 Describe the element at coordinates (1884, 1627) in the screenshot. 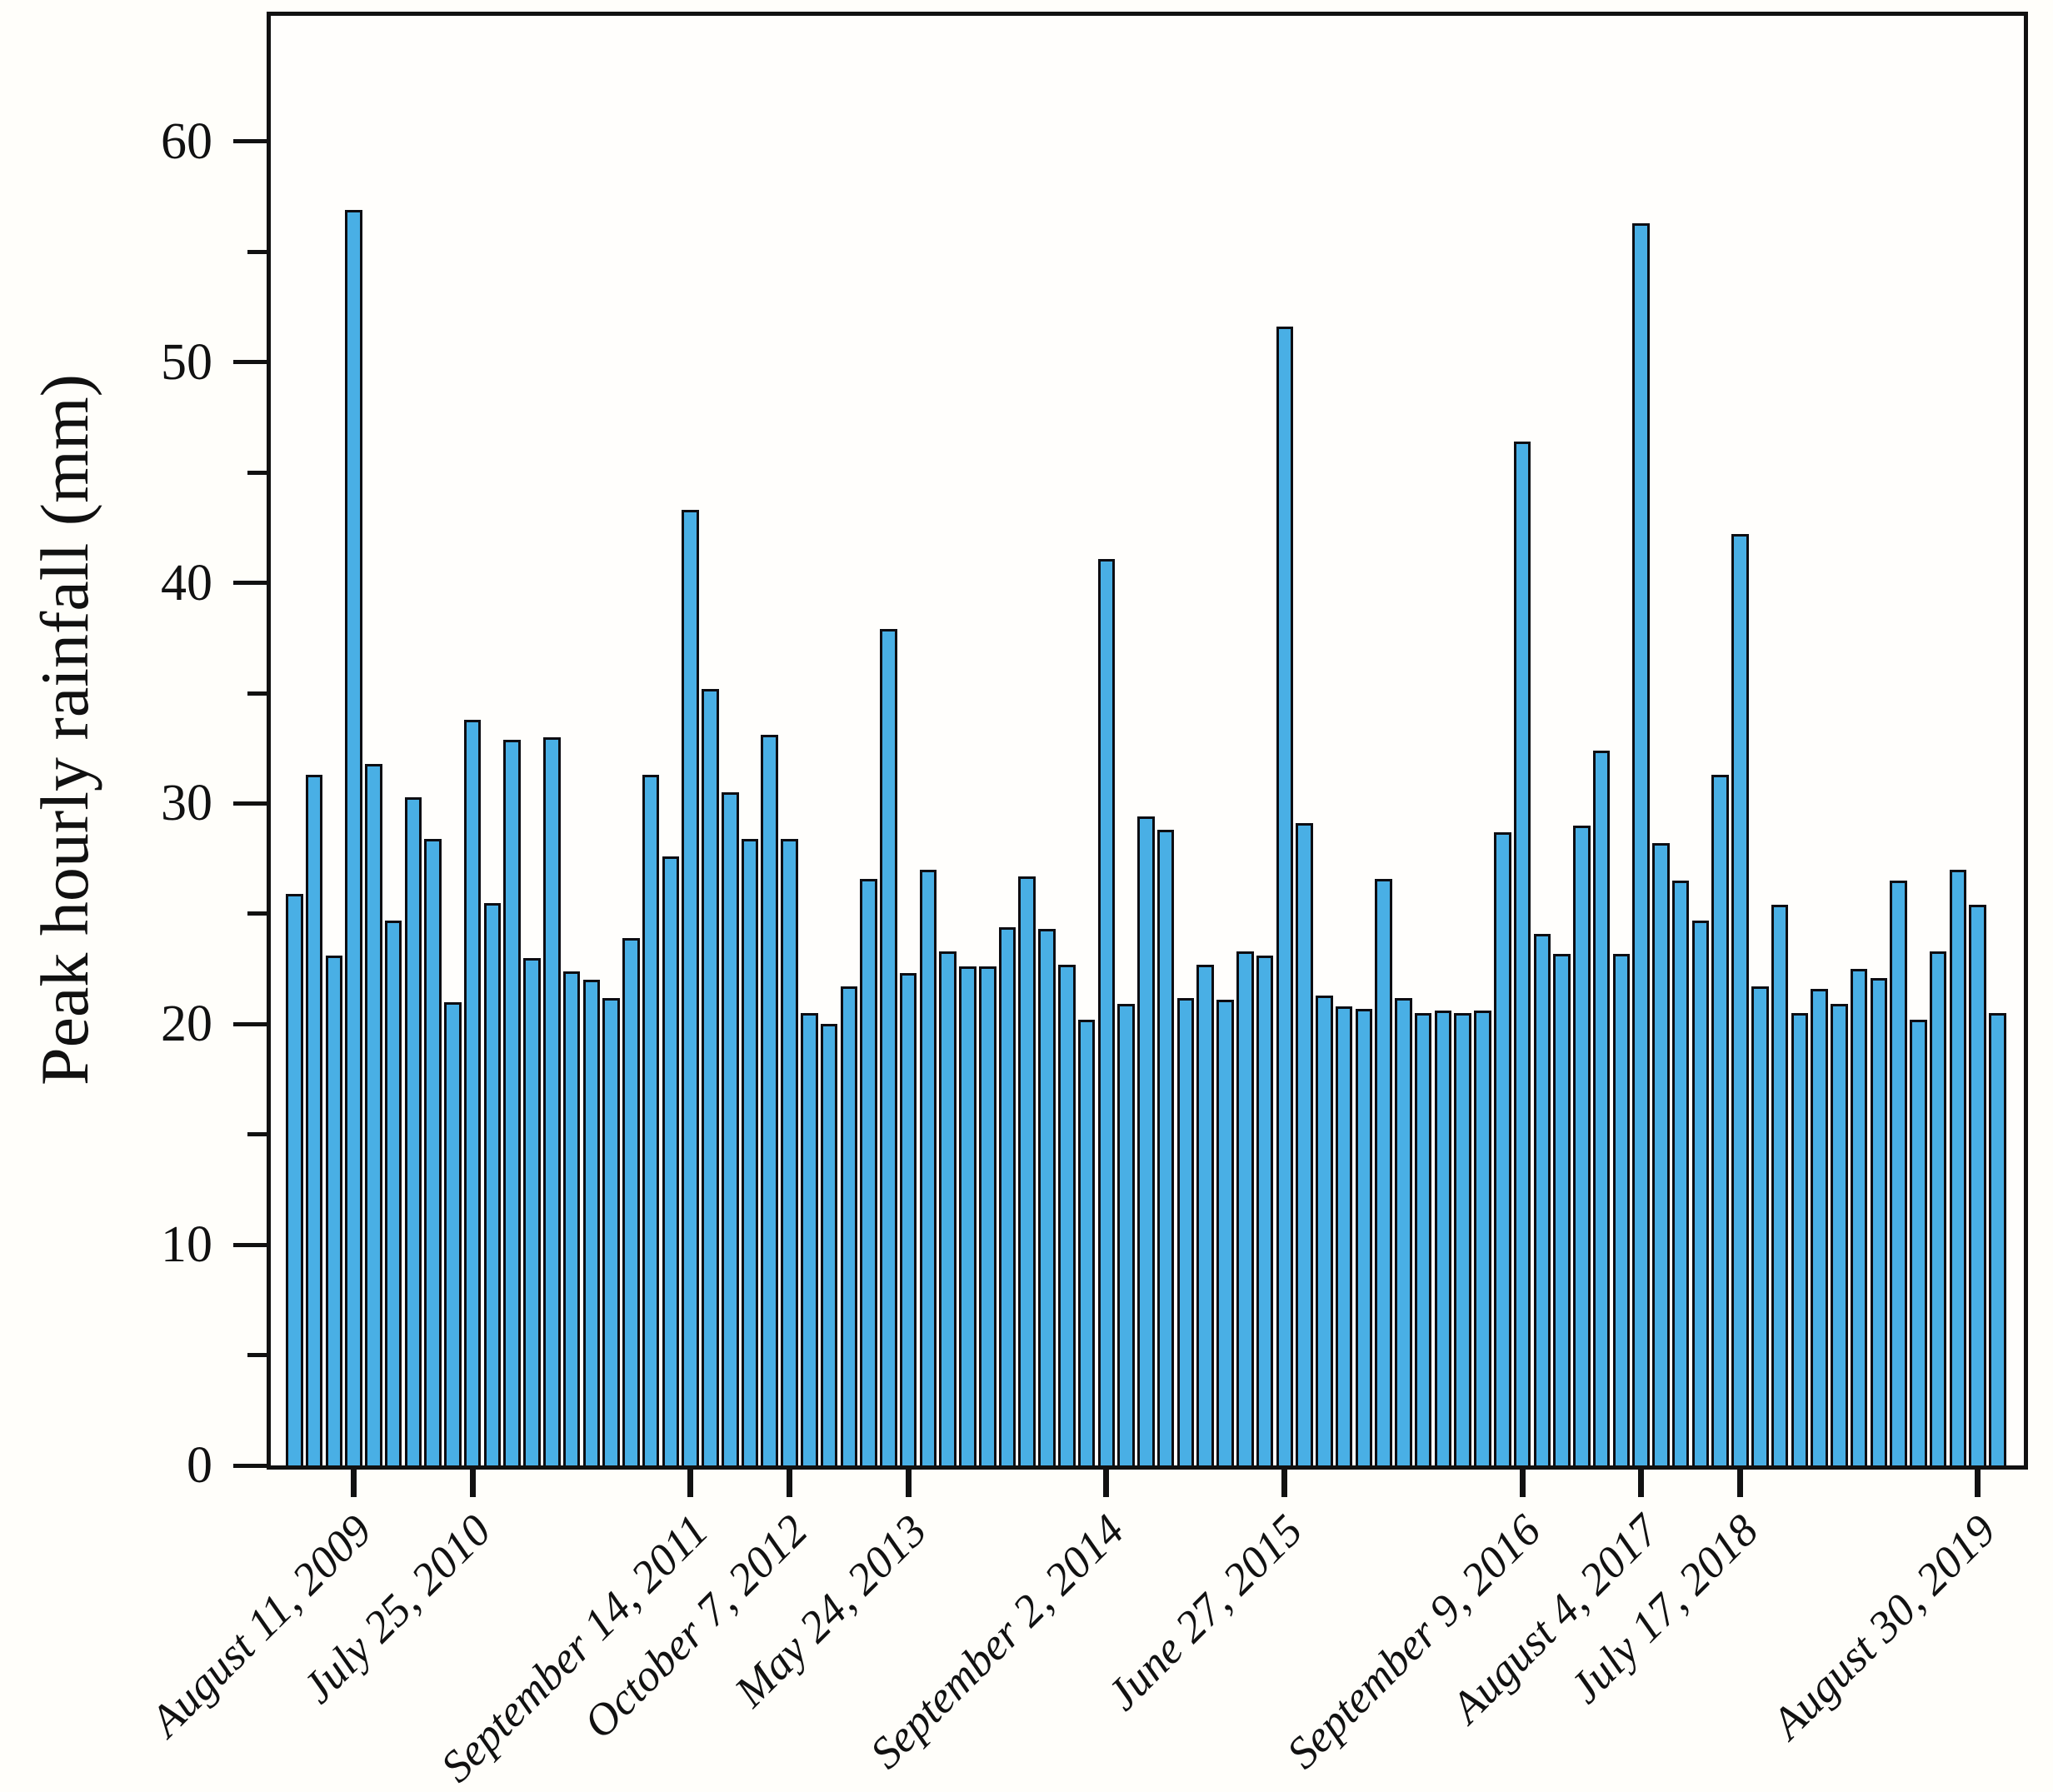

I see `x-axis-date-label: August 30, 2019` at that location.